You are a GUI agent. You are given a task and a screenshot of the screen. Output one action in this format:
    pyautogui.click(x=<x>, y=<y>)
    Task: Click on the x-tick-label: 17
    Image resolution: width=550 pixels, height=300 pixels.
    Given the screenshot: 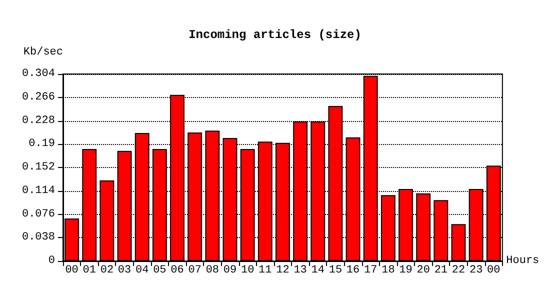 What is the action you would take?
    pyautogui.click(x=371, y=270)
    